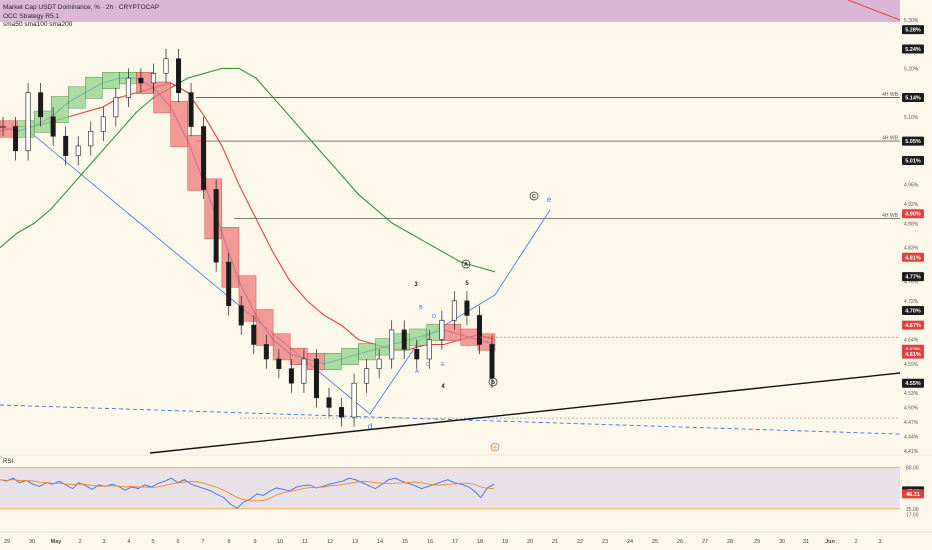 Image resolution: width=932 pixels, height=550 pixels. I want to click on x-axis-label: 16, so click(430, 542).